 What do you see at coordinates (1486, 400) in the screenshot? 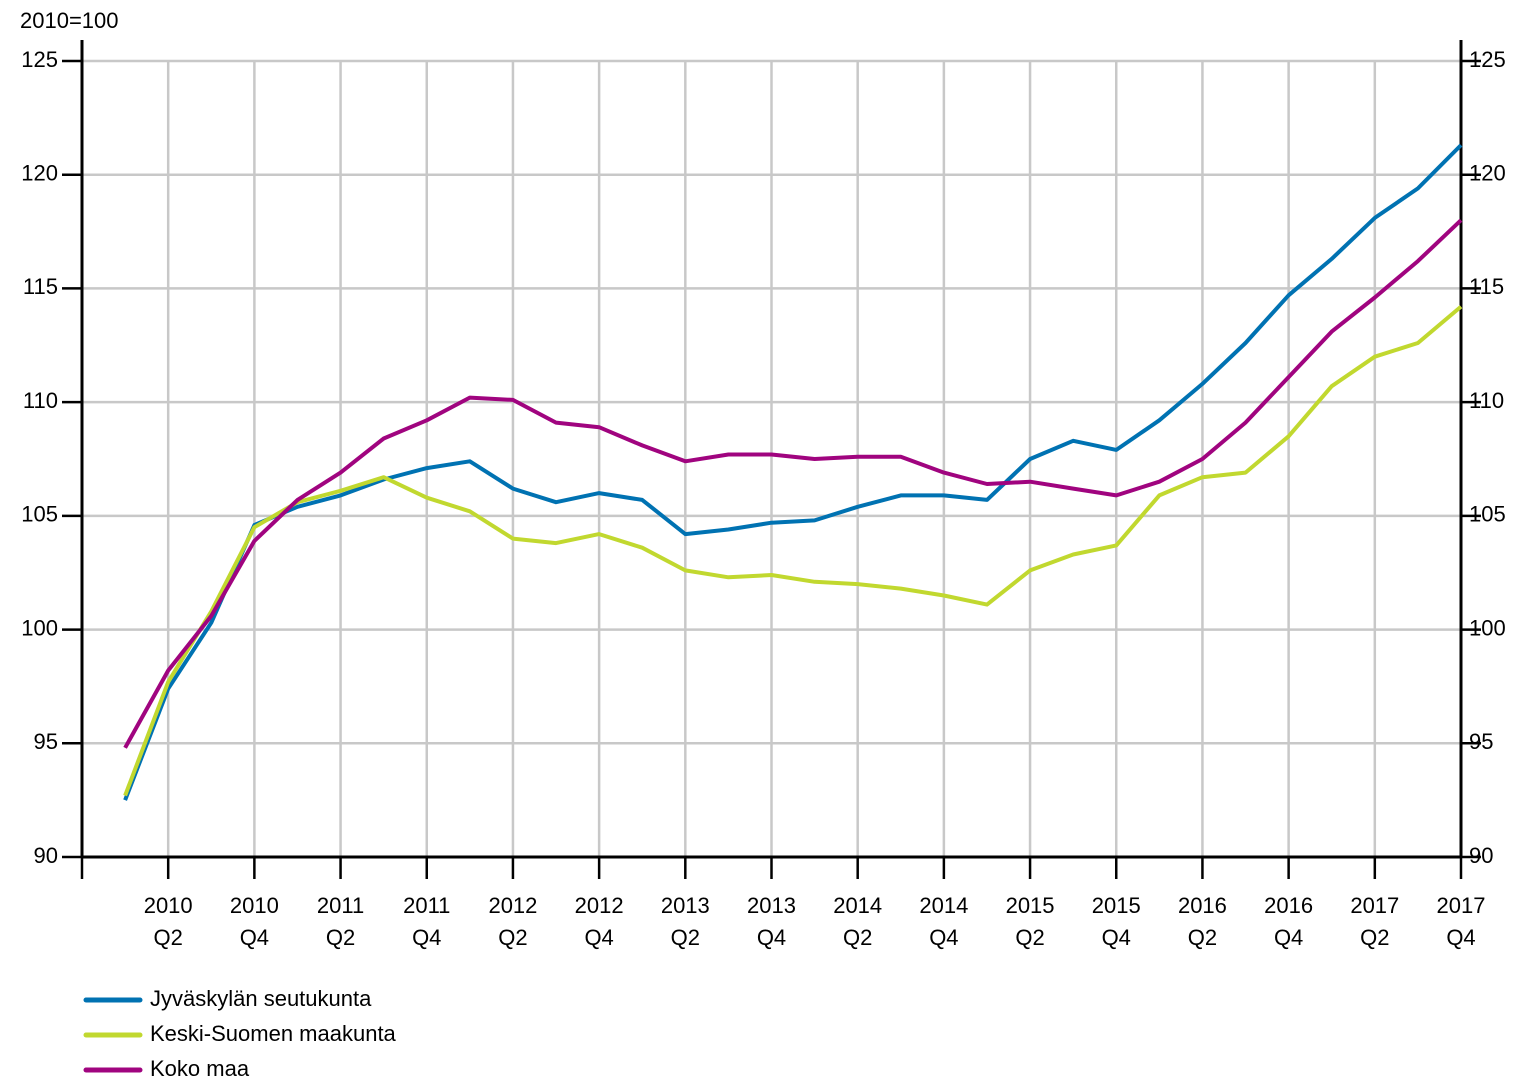
I see `y2-tick-label: 110` at bounding box center [1486, 400].